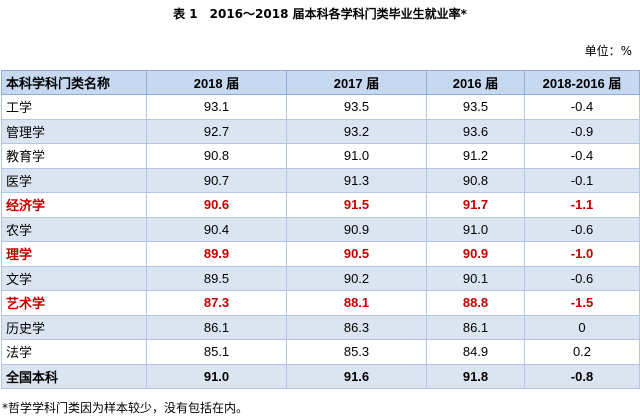 This screenshot has width=640, height=420. What do you see at coordinates (475, 205) in the screenshot?
I see `cell-2016: 91.7` at bounding box center [475, 205].